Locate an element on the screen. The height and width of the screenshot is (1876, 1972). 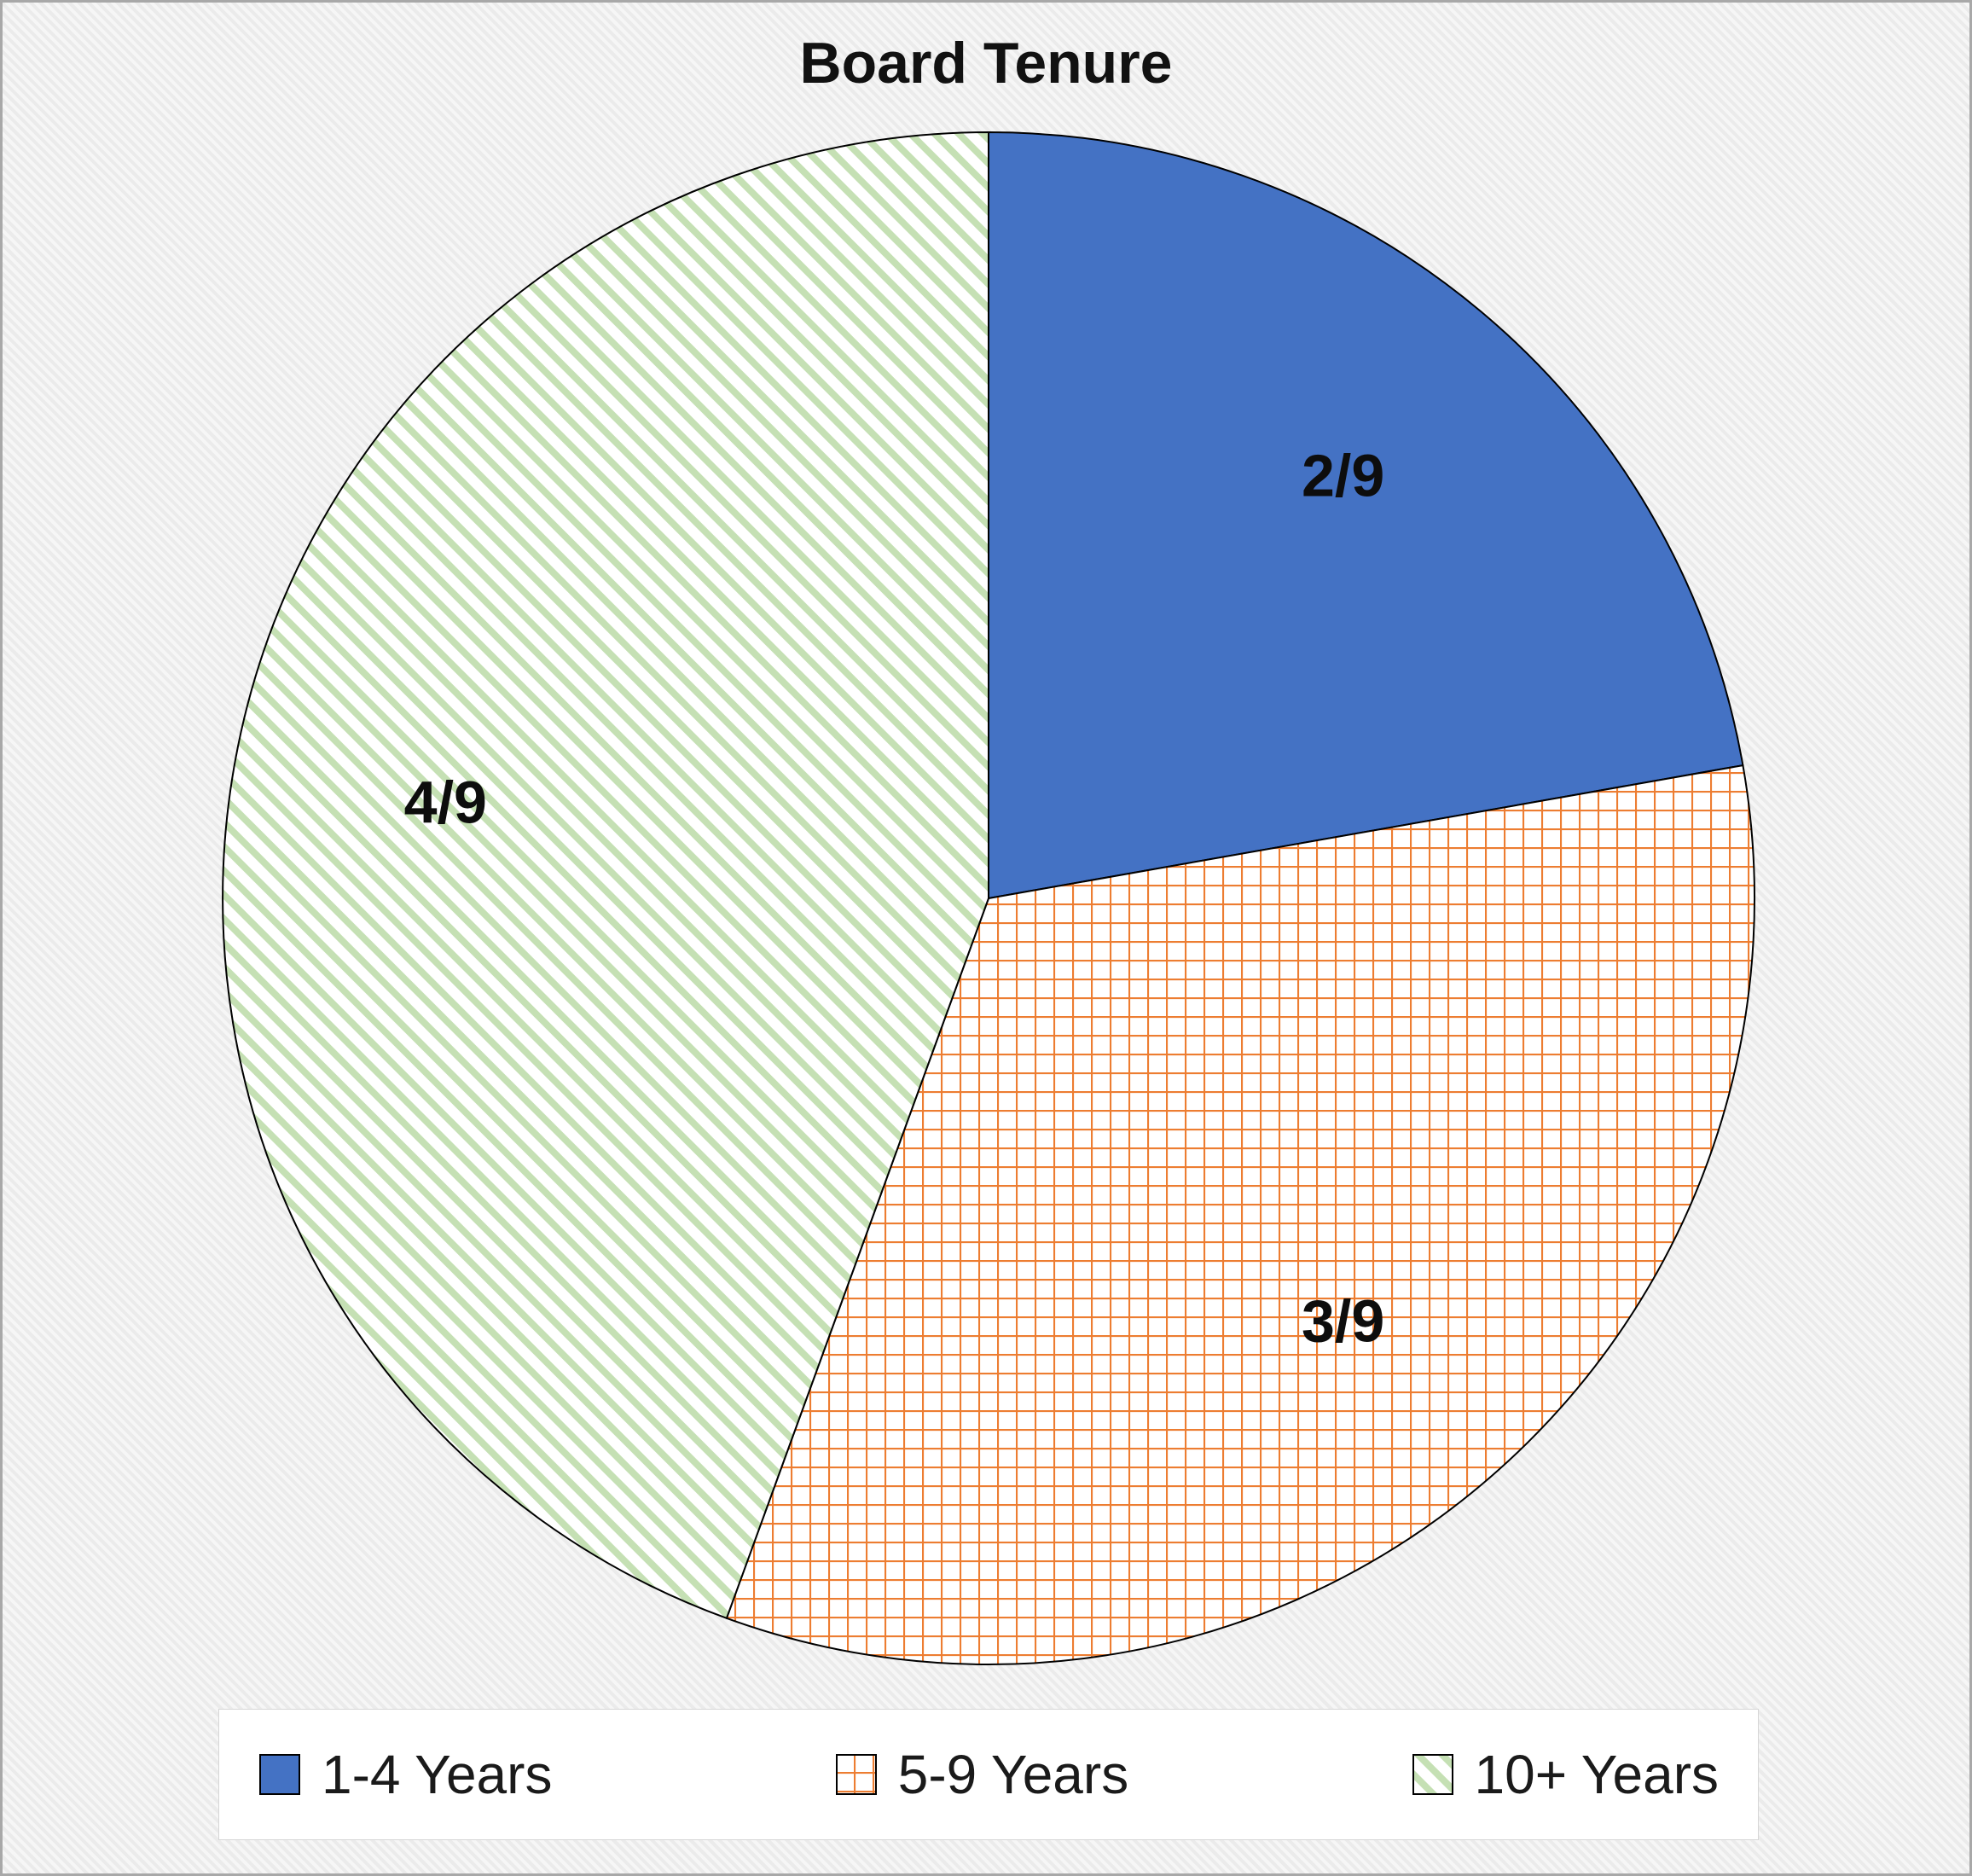
legend-label-5-9-years: 5-9 Years is located at coordinates (1013, 1774).